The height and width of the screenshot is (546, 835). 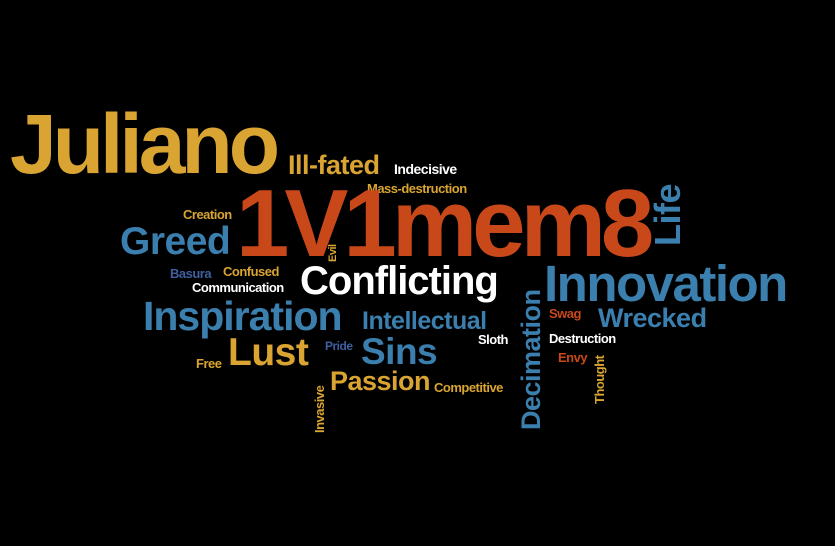 What do you see at coordinates (417, 188) in the screenshot?
I see `word-mass-destruction: Mass-destruction` at bounding box center [417, 188].